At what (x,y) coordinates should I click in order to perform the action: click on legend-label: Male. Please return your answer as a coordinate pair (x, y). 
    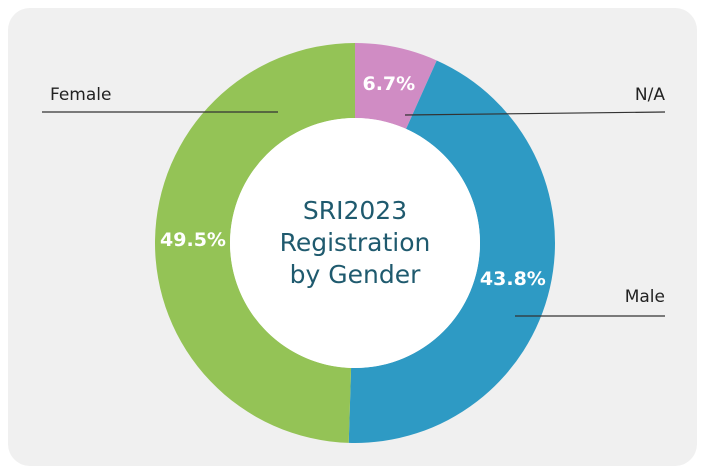
    Looking at the image, I should click on (645, 297).